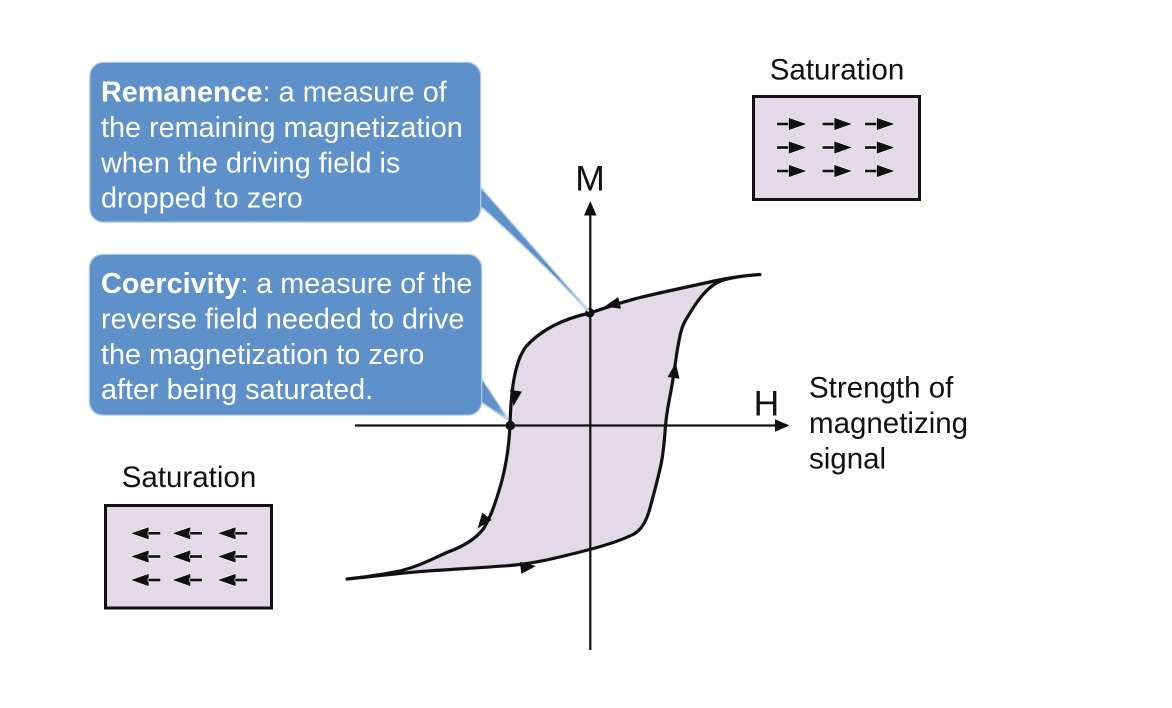 The height and width of the screenshot is (708, 1172). Describe the element at coordinates (847, 458) in the screenshot. I see `svg-text: signal` at that location.